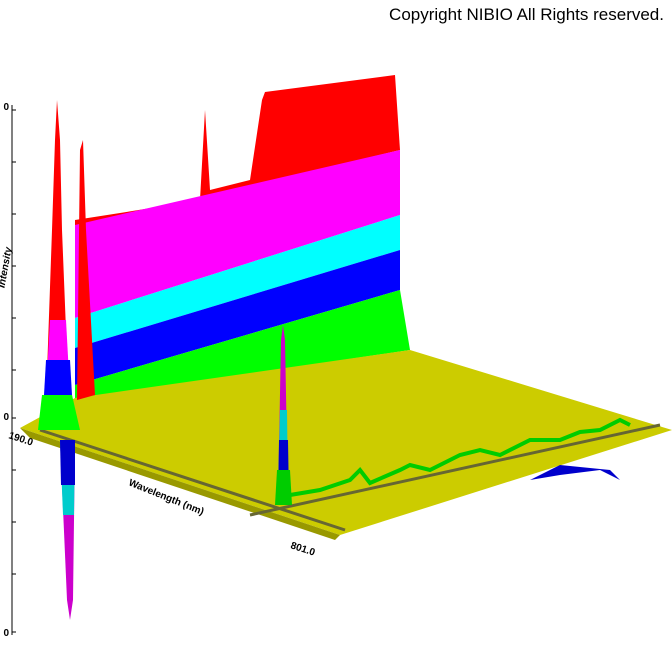 This screenshot has width=672, height=672. I want to click on intensity-mid-label: 0, so click(6, 417).